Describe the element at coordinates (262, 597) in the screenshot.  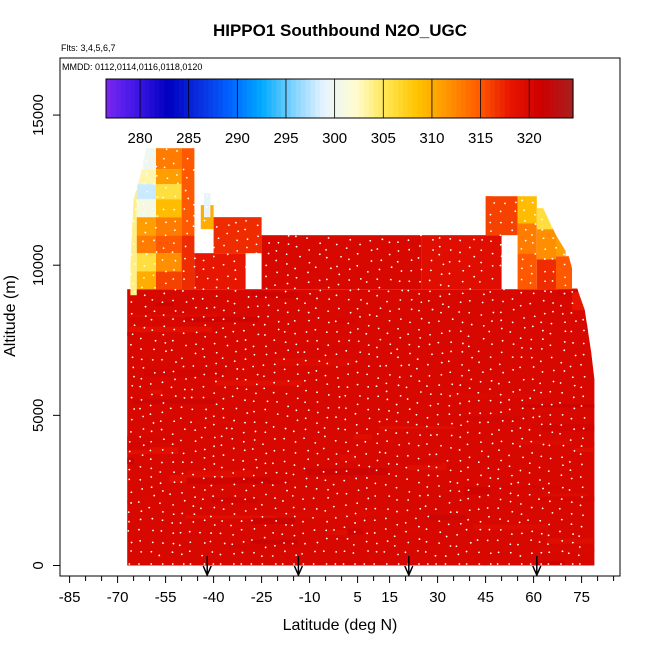
I see `x-tick-label: -25` at that location.